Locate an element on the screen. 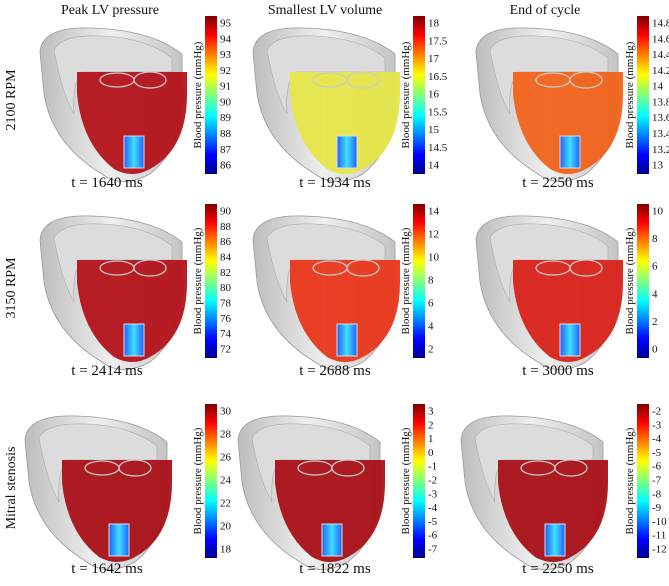 This screenshot has width=669, height=586. colorbar-tick: 24 is located at coordinates (226, 481).